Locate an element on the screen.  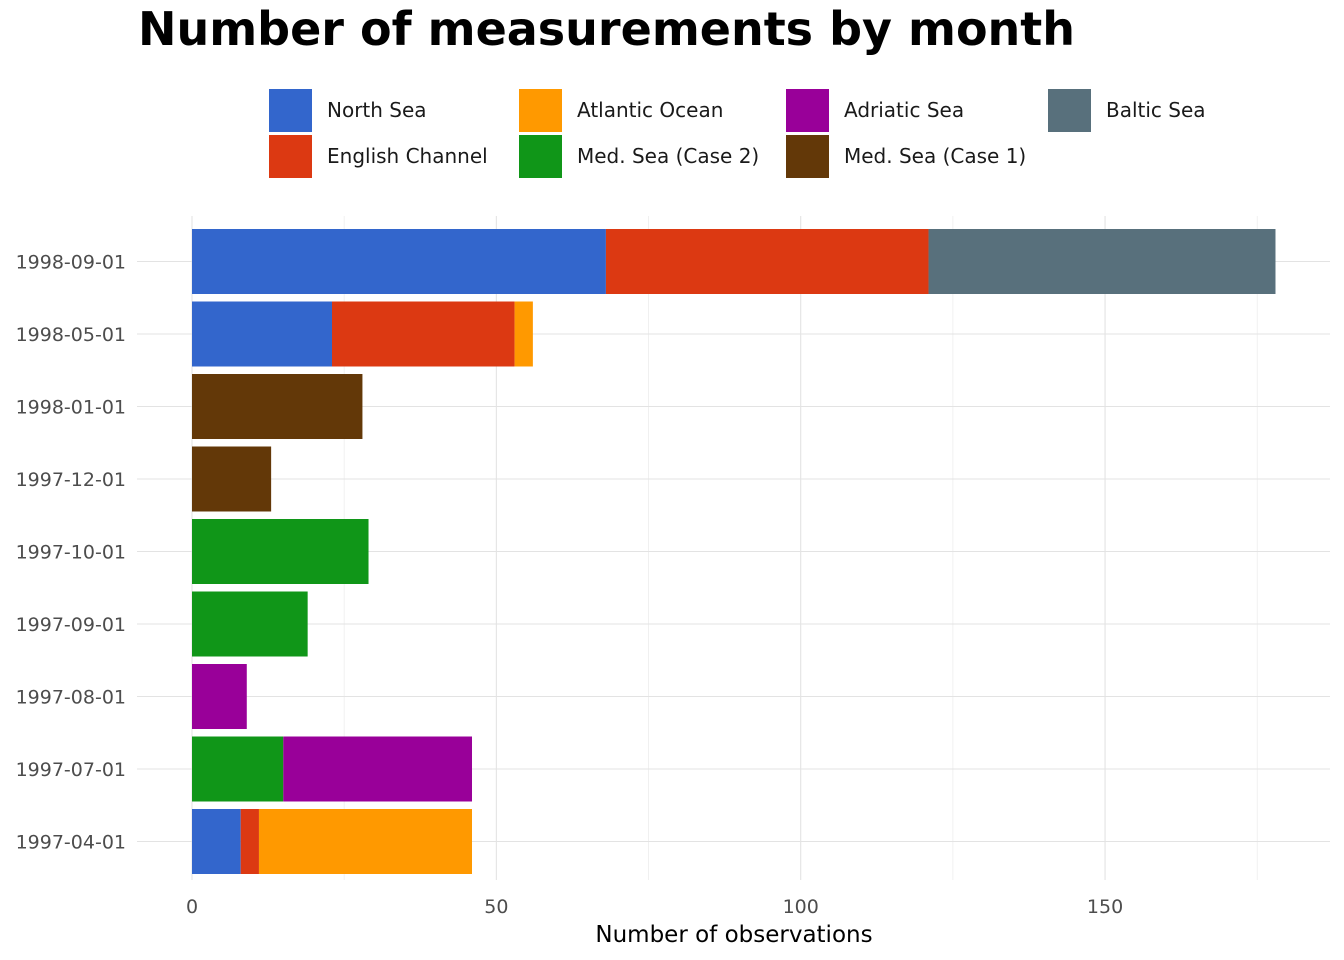
legend-item-baltic-sea: Baltic Sea is located at coordinates (1127, 110).